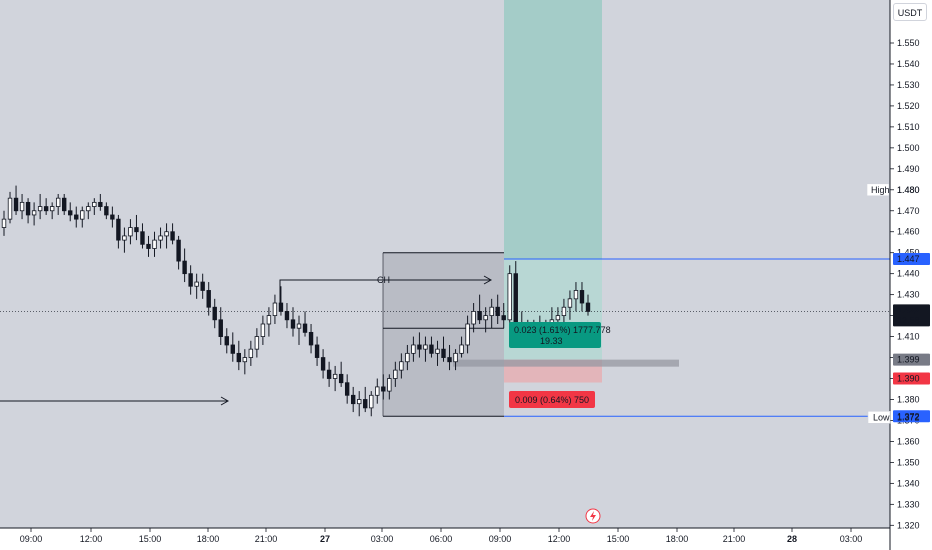  What do you see at coordinates (908, 85) in the screenshot?
I see `price-tick-label: 1.530` at bounding box center [908, 85].